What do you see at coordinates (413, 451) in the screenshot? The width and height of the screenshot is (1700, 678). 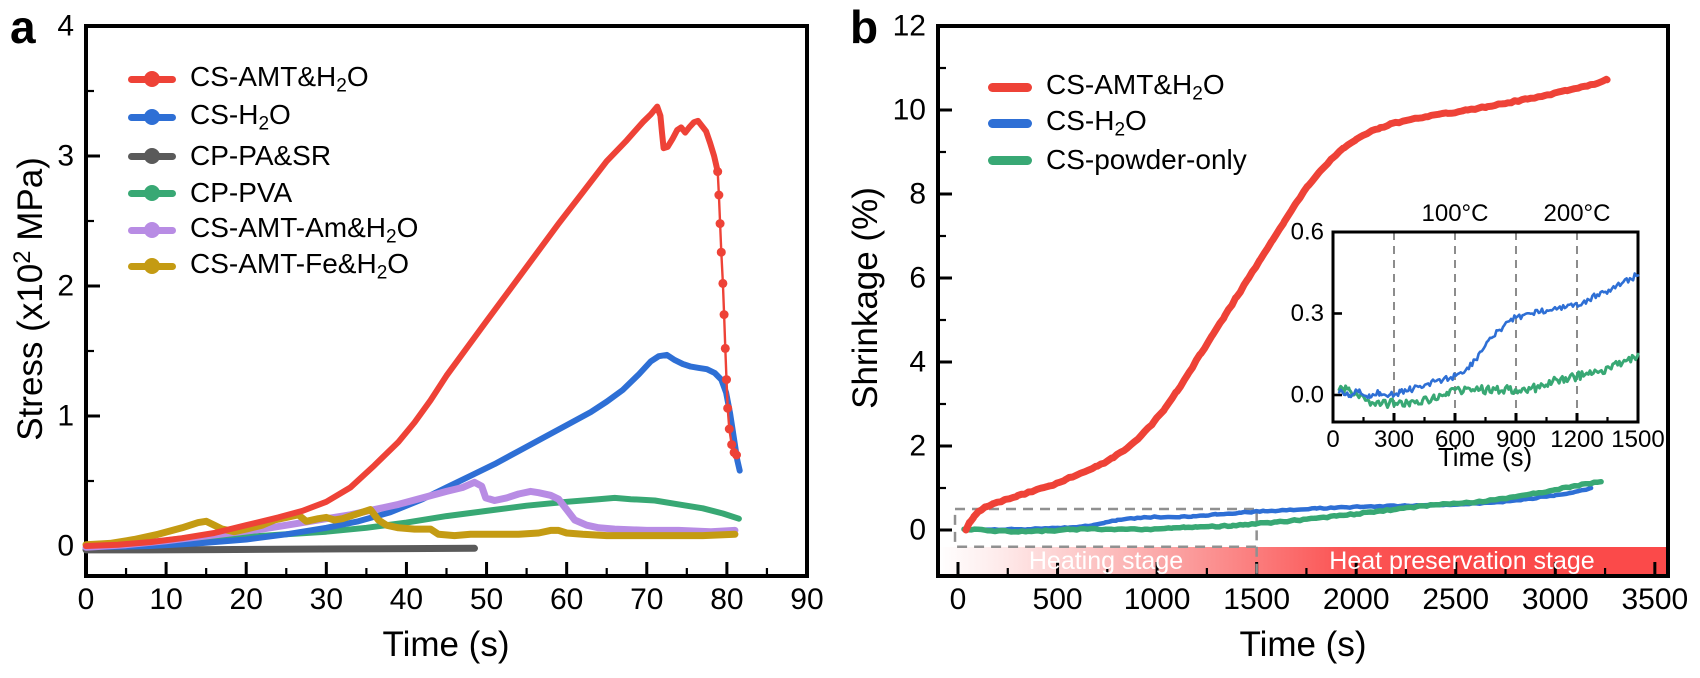 I see `series-a-CS-H2O` at bounding box center [413, 451].